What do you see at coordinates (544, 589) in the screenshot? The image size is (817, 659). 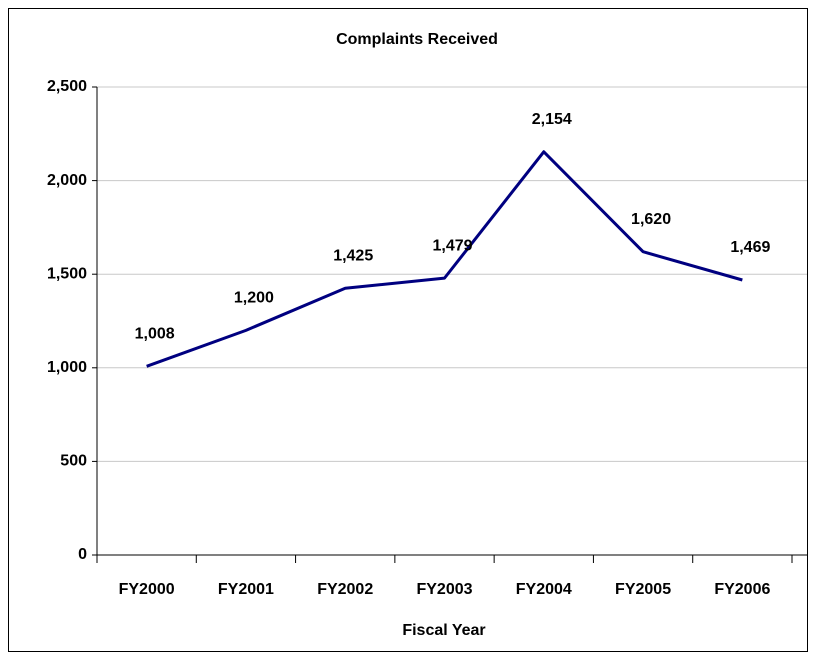 I see `x-tick-label: FY2004` at bounding box center [544, 589].